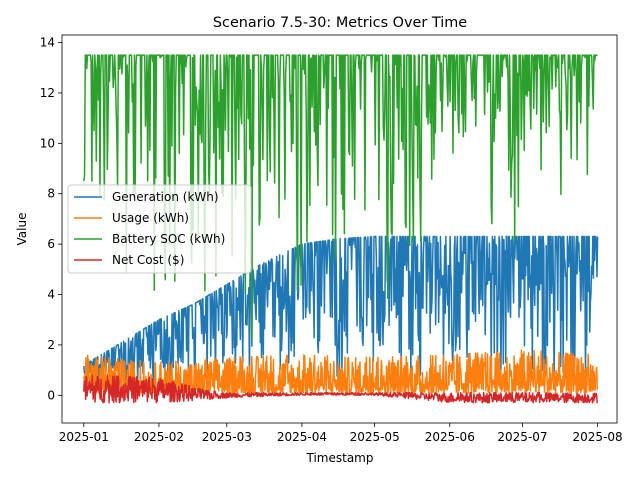  I want to click on legend-label: Net Cost ($), so click(148, 260).